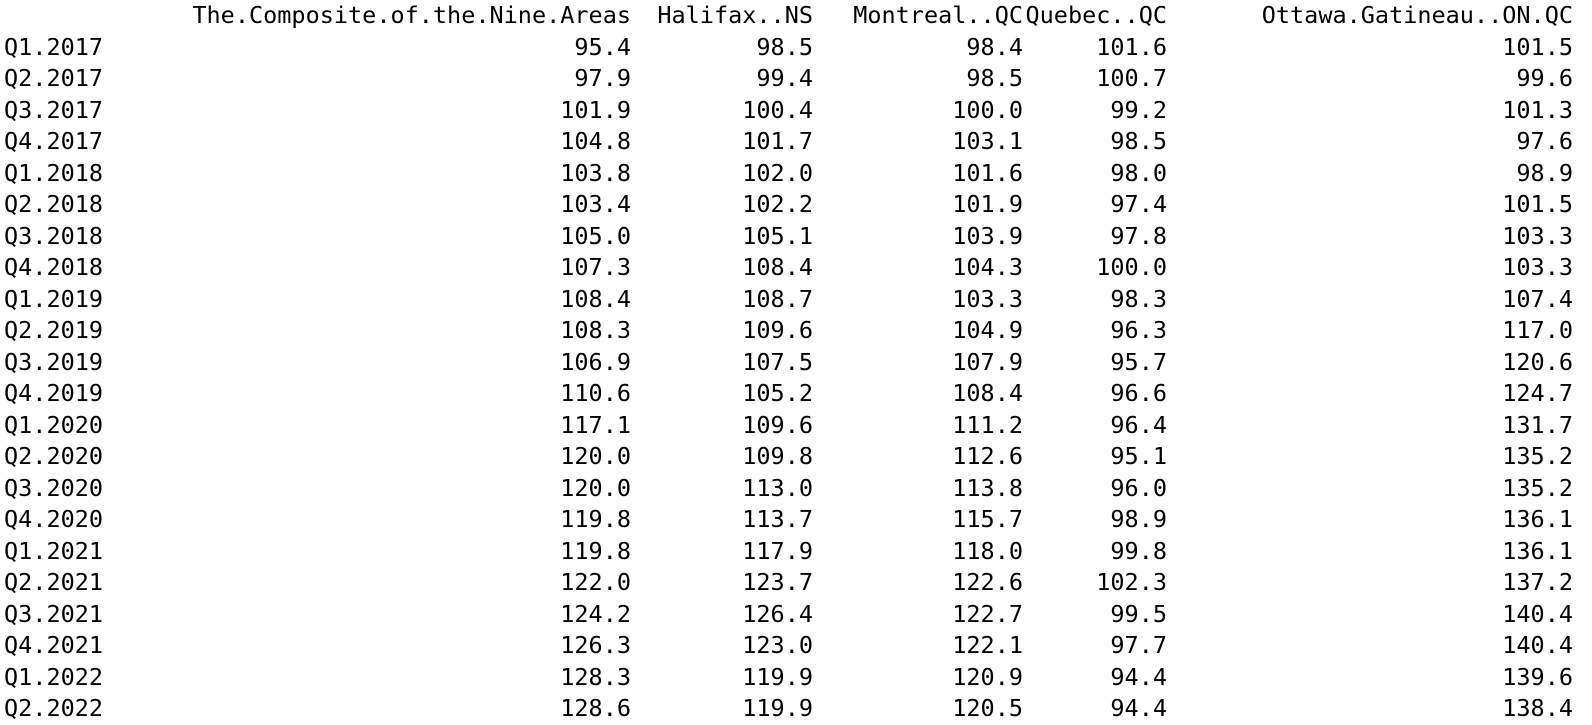 The image size is (1592, 725). What do you see at coordinates (777, 235) in the screenshot?
I see `table-cell: 105.1` at bounding box center [777, 235].